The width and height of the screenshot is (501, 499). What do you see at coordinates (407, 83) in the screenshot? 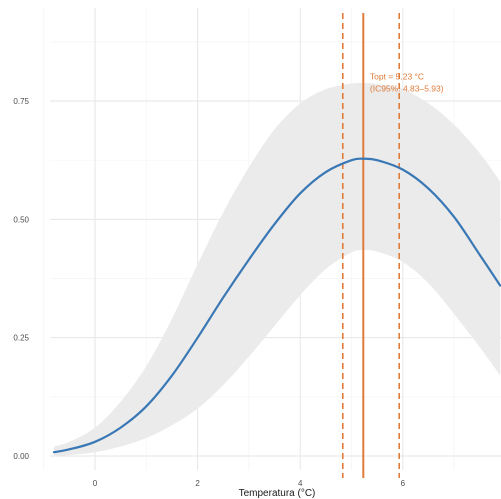
I see `annotations-layer: Topt = 5.23 °C (IC95%: 4.83–5.93)` at bounding box center [407, 83].